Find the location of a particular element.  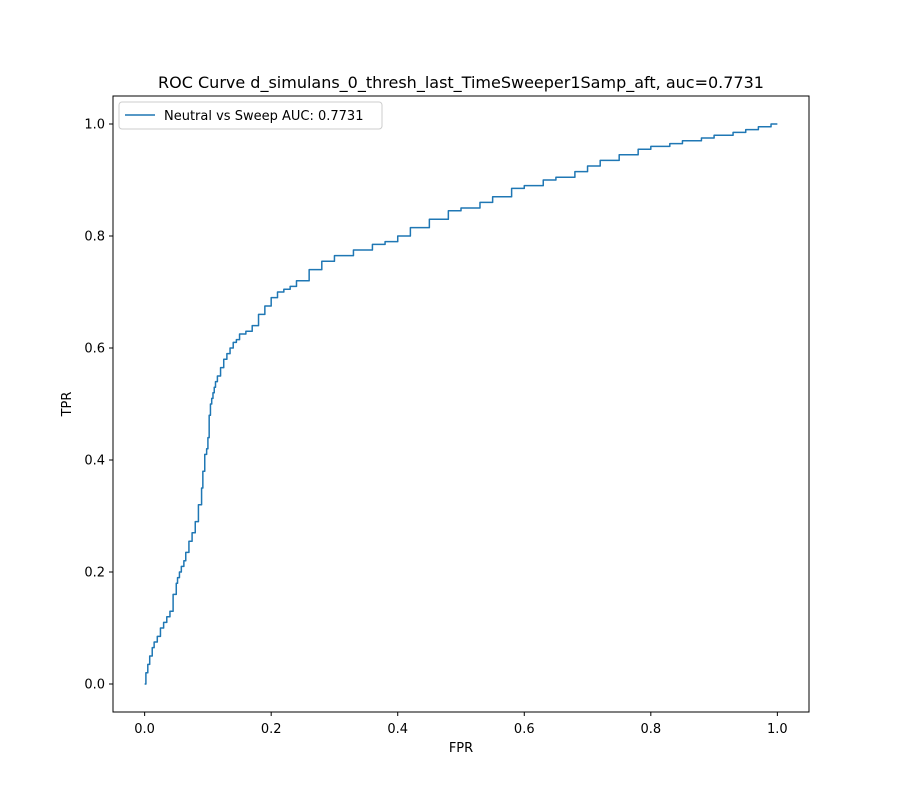

legend: Neutral vs Sweep AUC: 0.7731 is located at coordinates (250, 115).